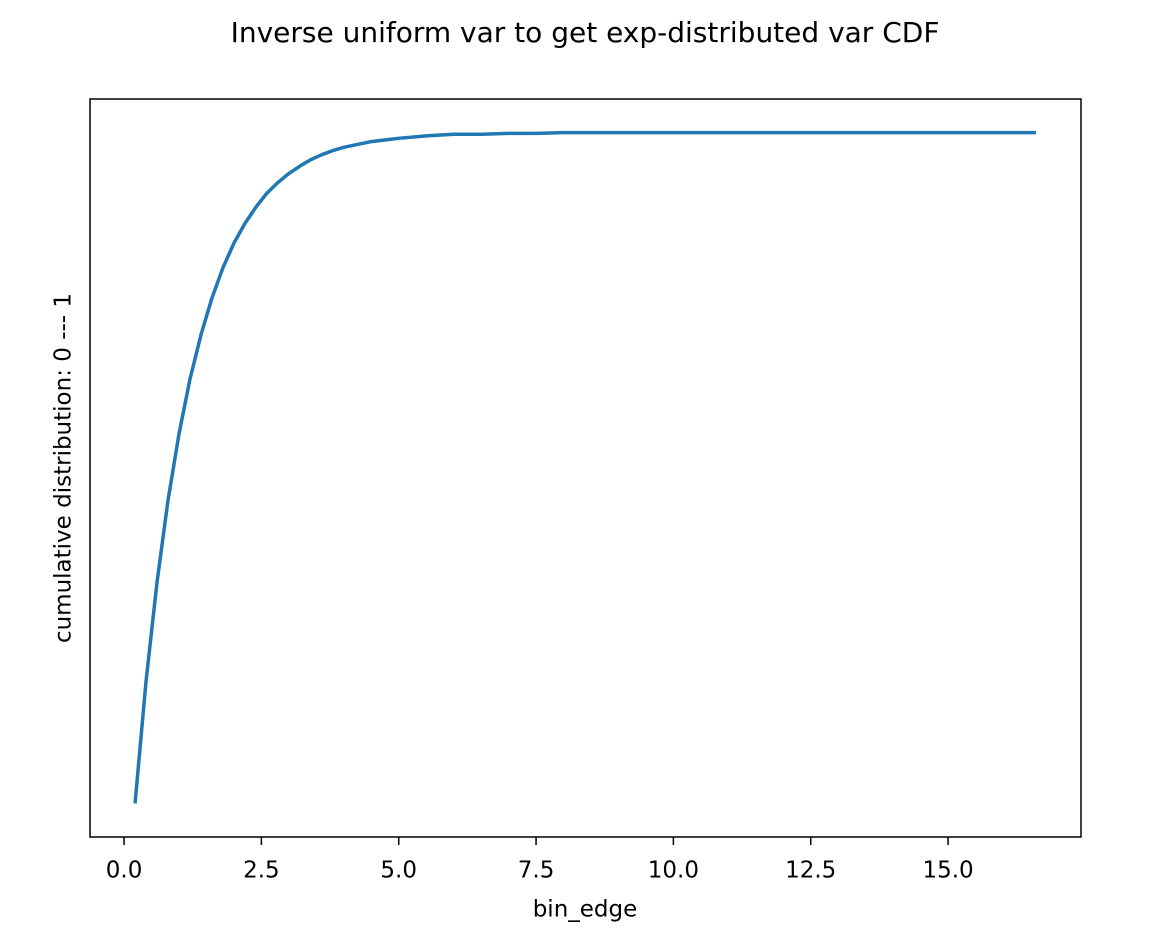 The height and width of the screenshot is (944, 1162). I want to click on x-tick-label: 10.0, so click(673, 871).